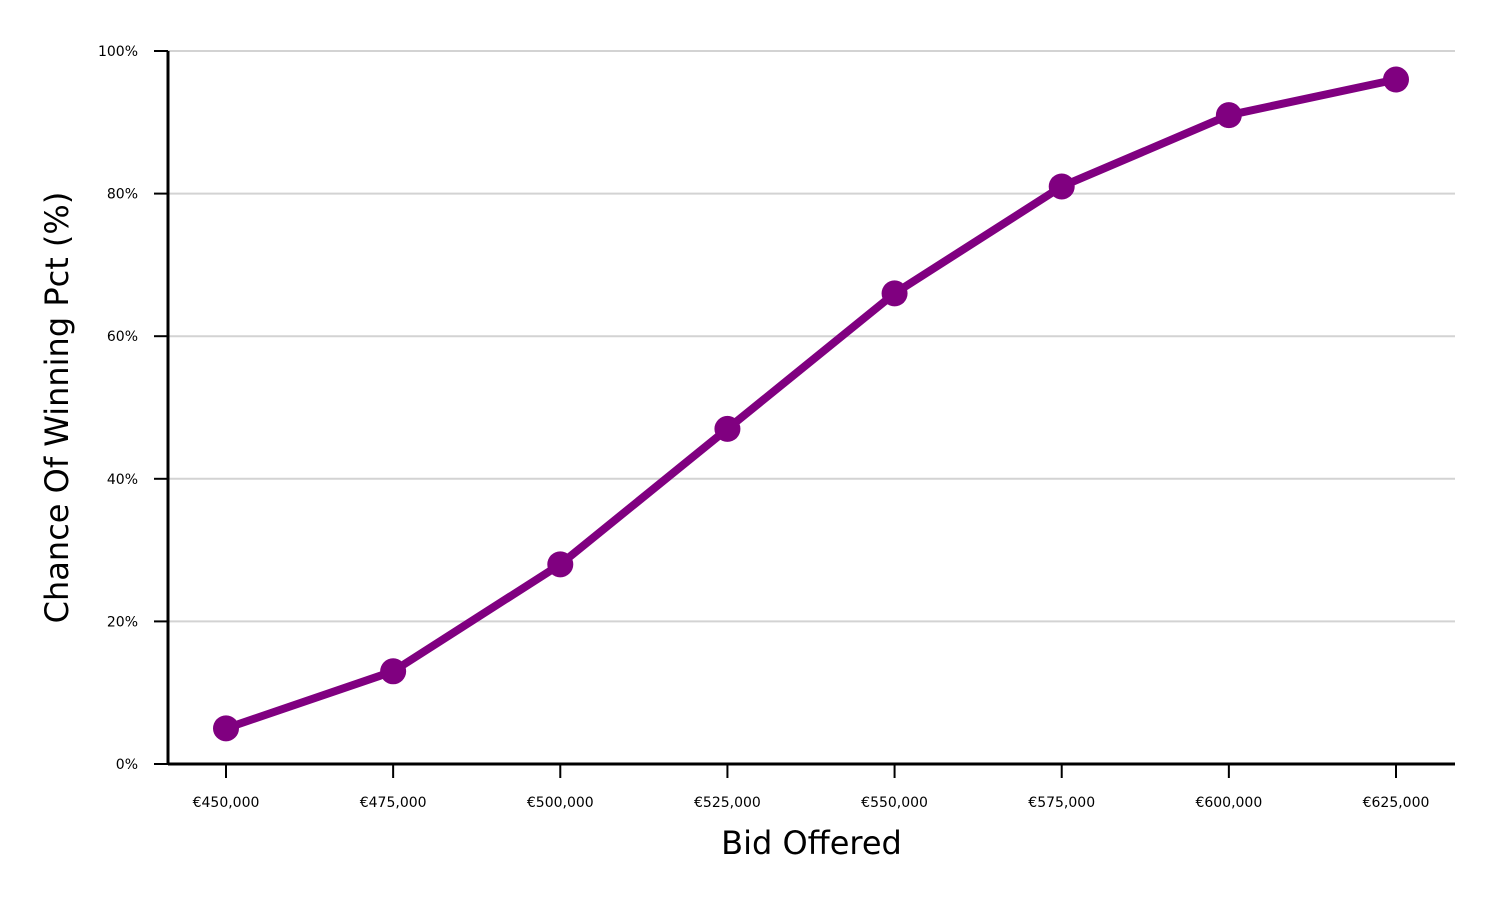  Describe the element at coordinates (122, 337) in the screenshot. I see `y-tick-label: 60%` at that location.